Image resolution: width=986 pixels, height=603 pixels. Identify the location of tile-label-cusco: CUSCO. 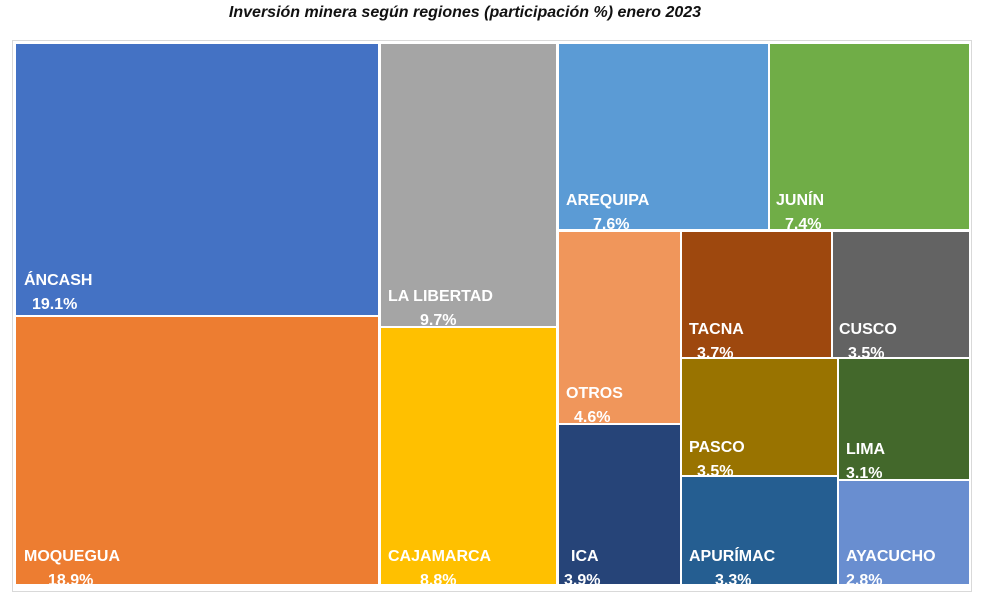
(868, 329).